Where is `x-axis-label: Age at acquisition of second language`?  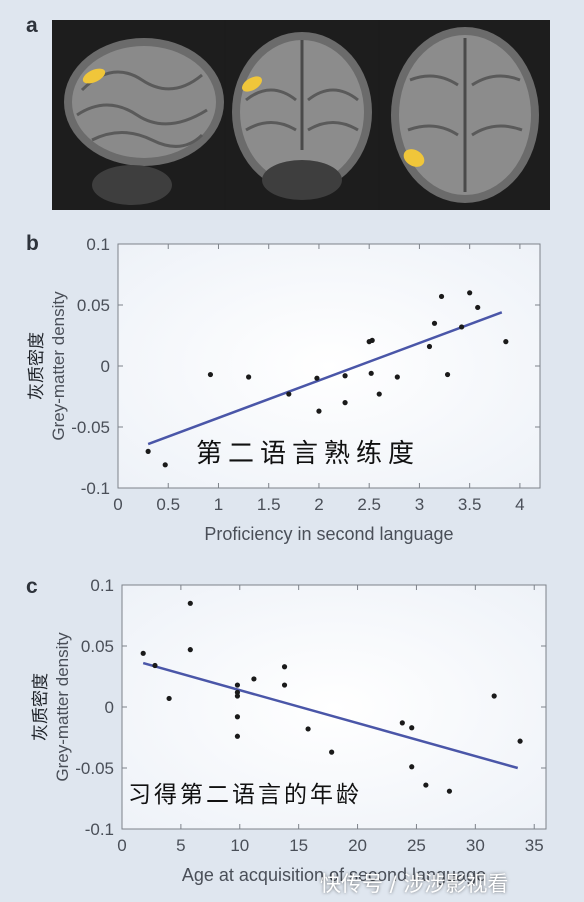 x-axis-label: Age at acquisition of second language is located at coordinates (334, 875).